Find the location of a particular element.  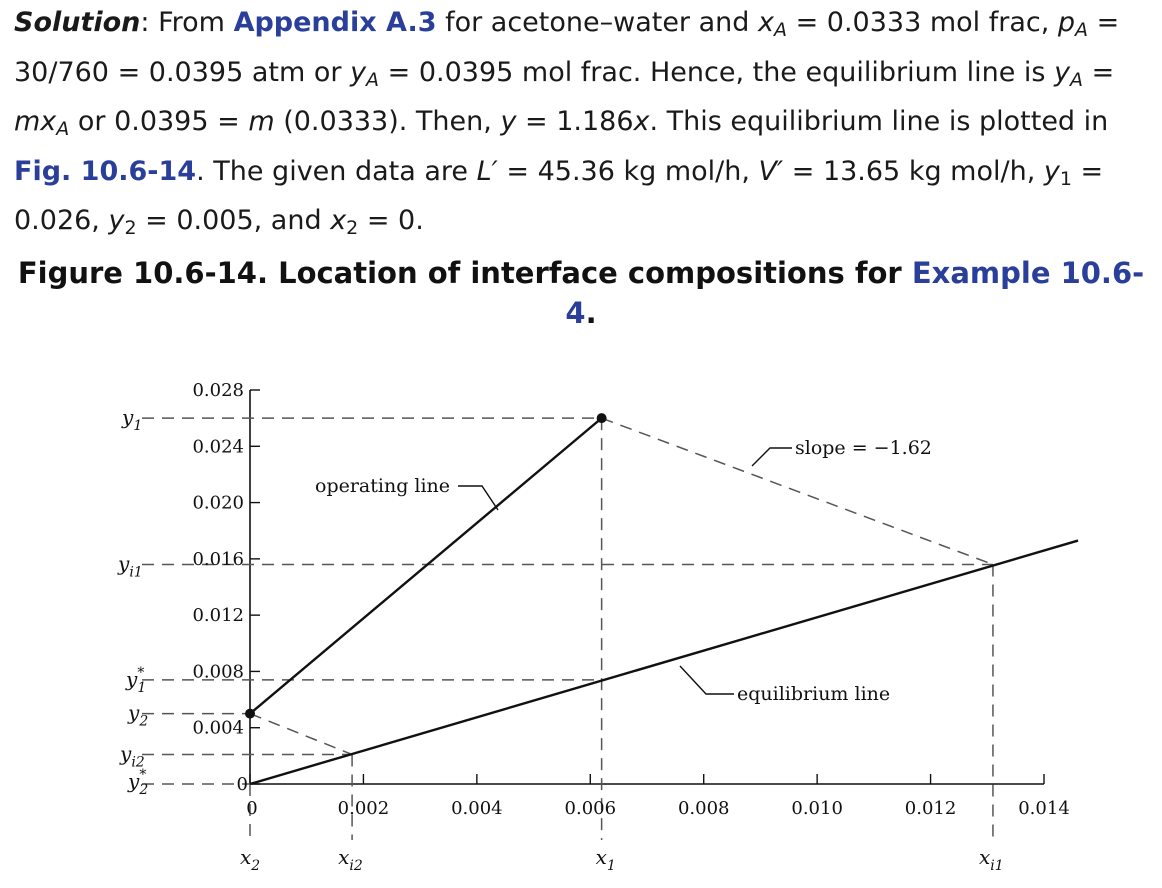

text-run: : From is located at coordinates (187, 22).